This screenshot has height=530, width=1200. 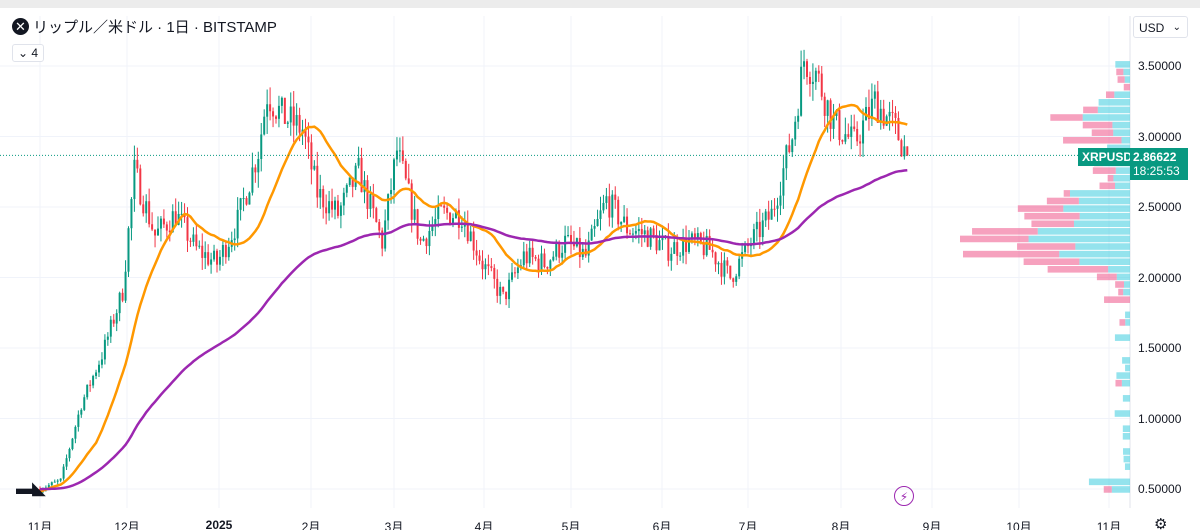 What do you see at coordinates (31, 488) in the screenshot?
I see `tradingview-logo: ▬◣` at bounding box center [31, 488].